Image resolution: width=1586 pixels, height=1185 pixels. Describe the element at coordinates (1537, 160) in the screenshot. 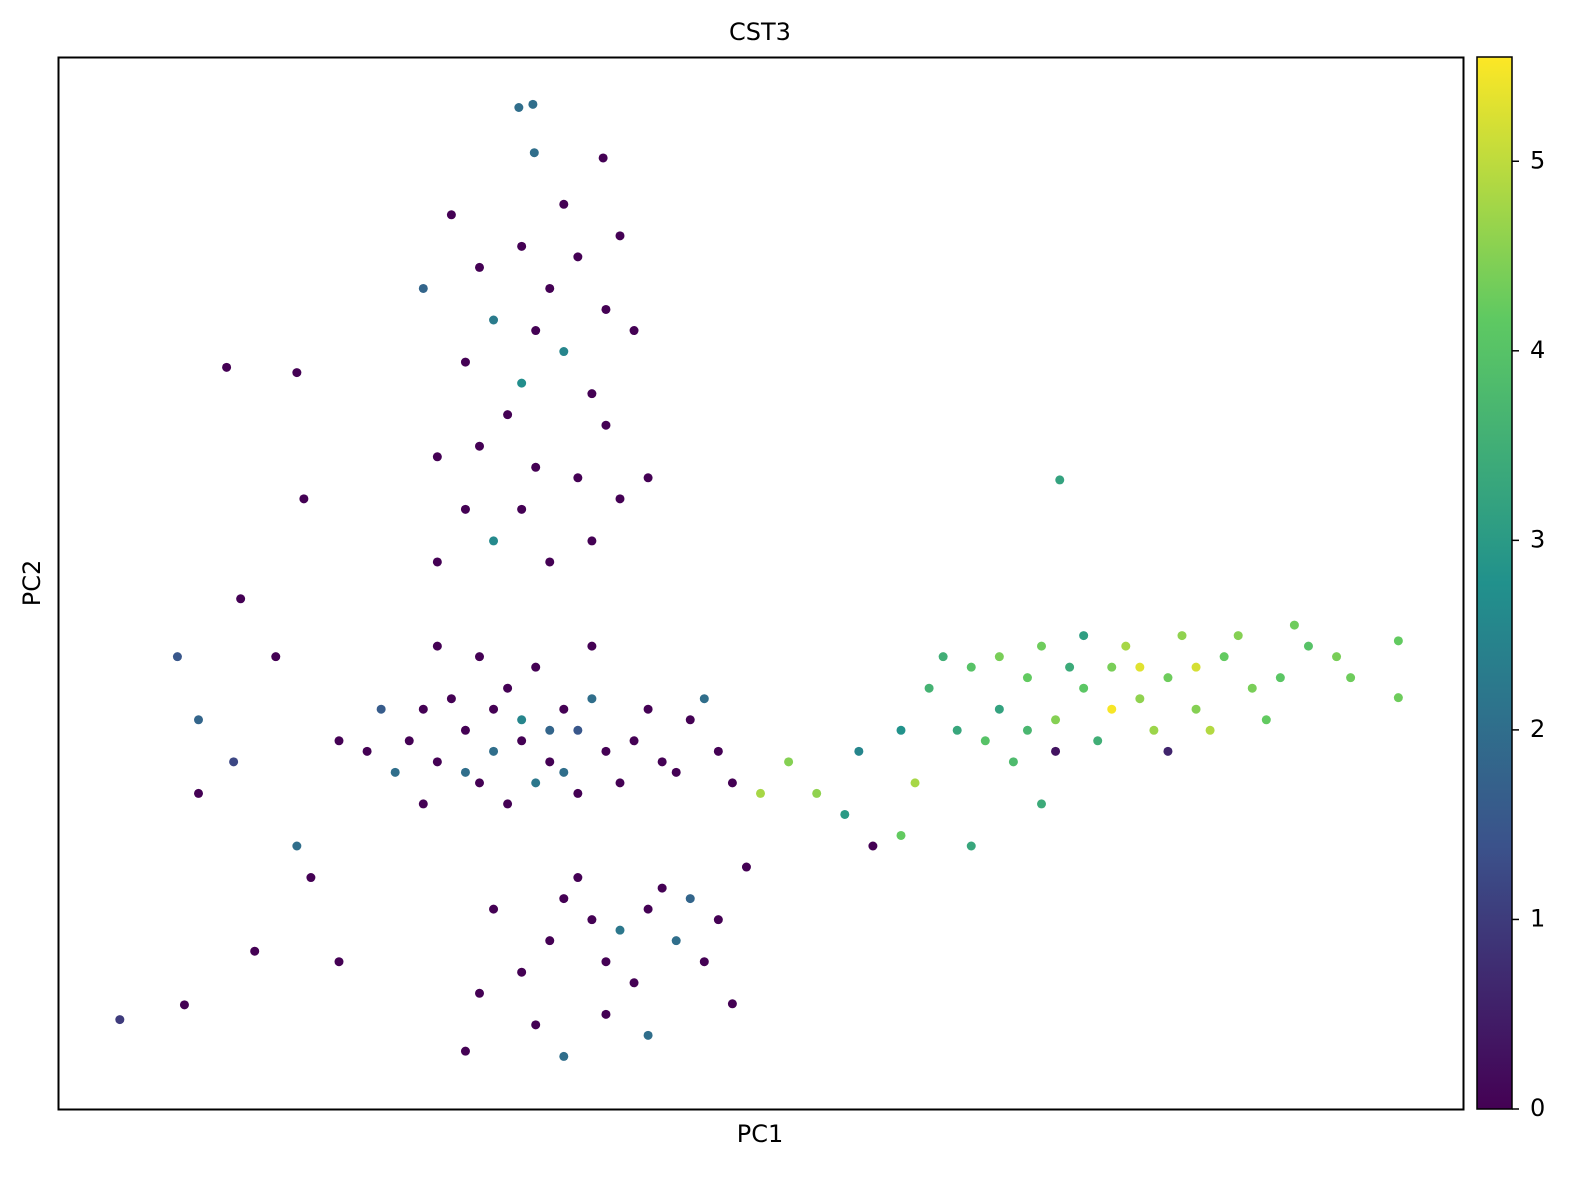

I see `colorbar-tick-label: 5` at that location.